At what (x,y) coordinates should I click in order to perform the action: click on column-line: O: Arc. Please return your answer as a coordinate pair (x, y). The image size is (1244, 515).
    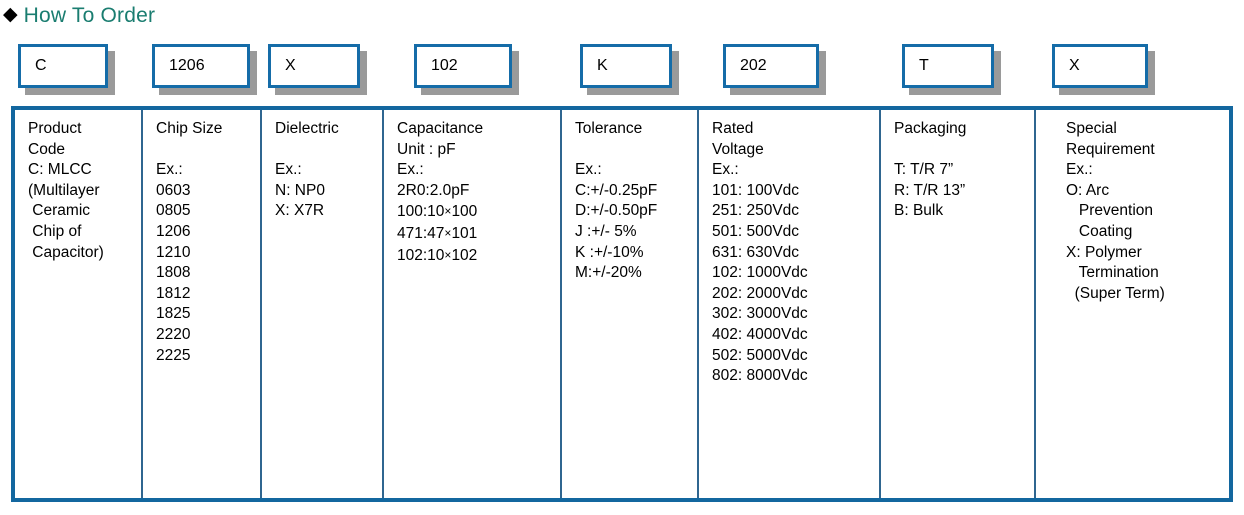
    Looking at the image, I should click on (1088, 190).